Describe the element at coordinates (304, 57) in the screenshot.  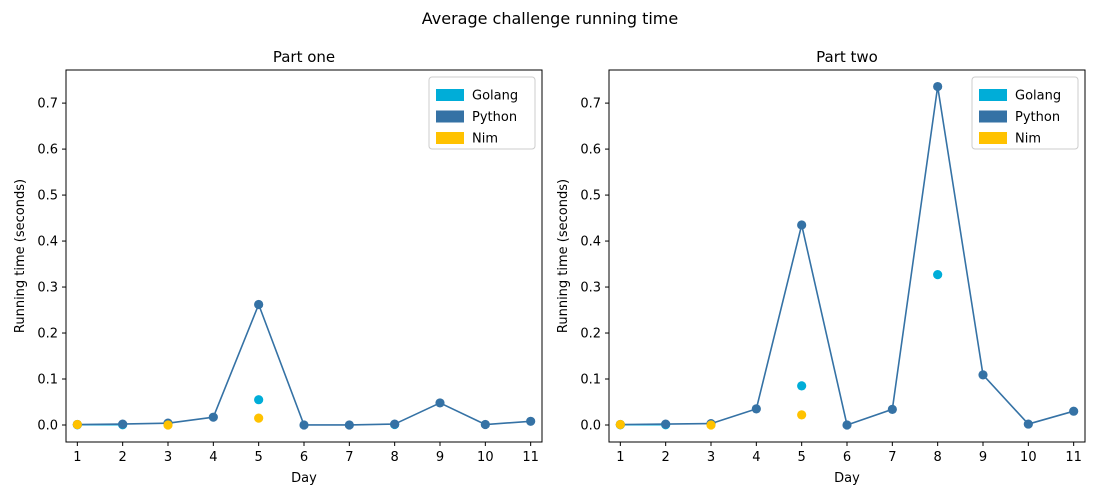
I see `subplot-title: Part one` at that location.